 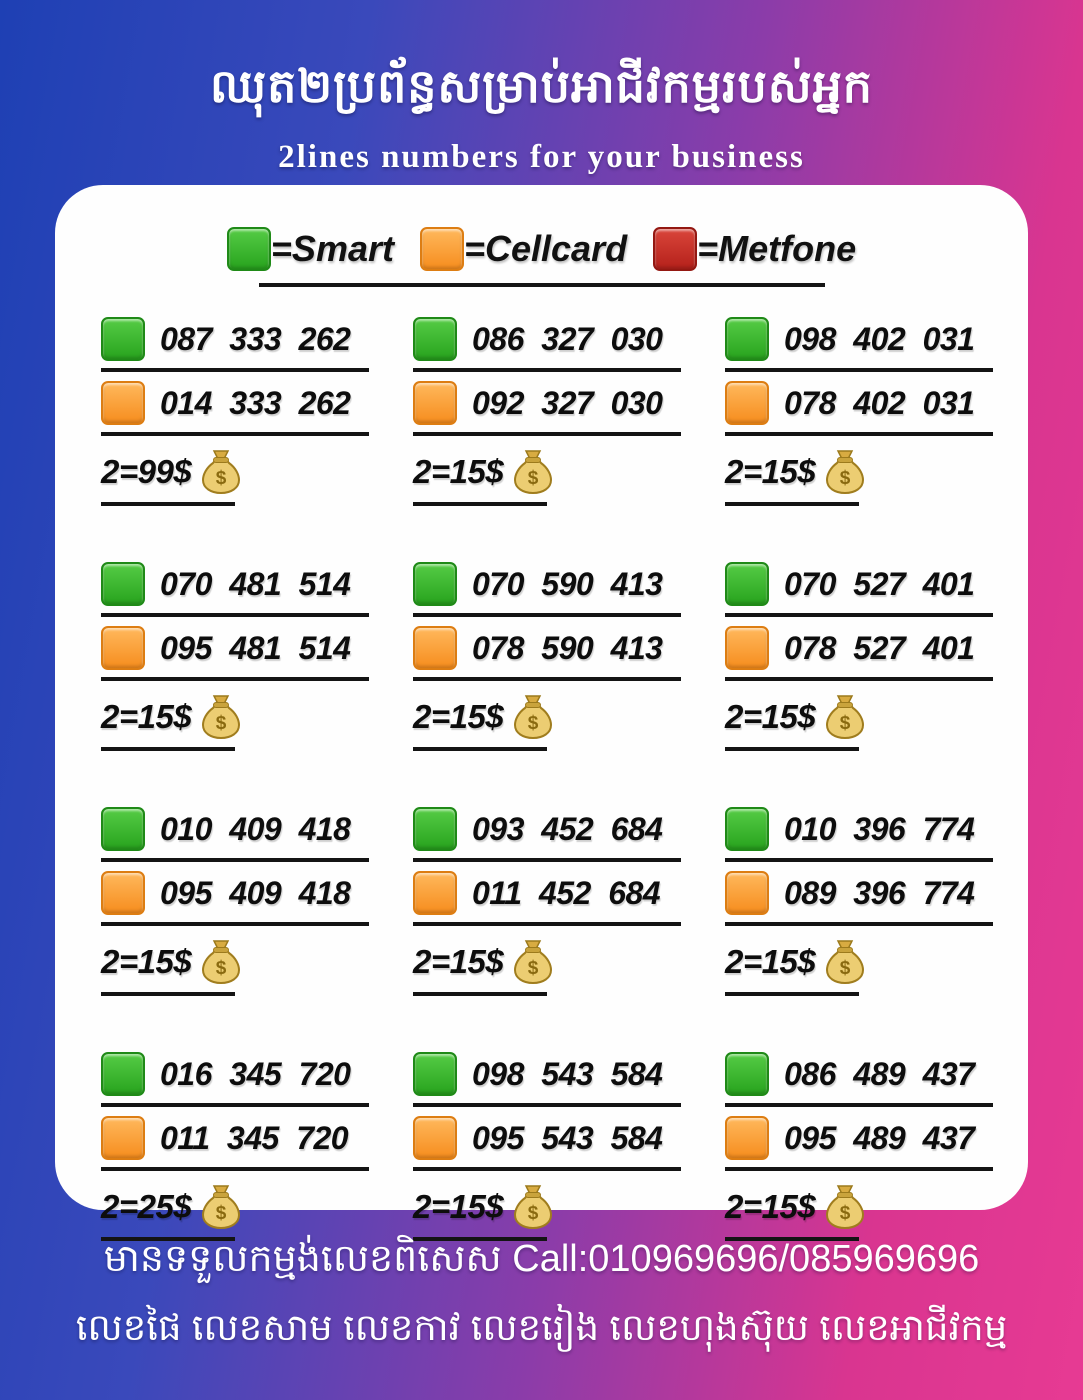 I want to click on offer-block: 087 333 262 014 333 262 2=99$ $, so click(x=235, y=411).